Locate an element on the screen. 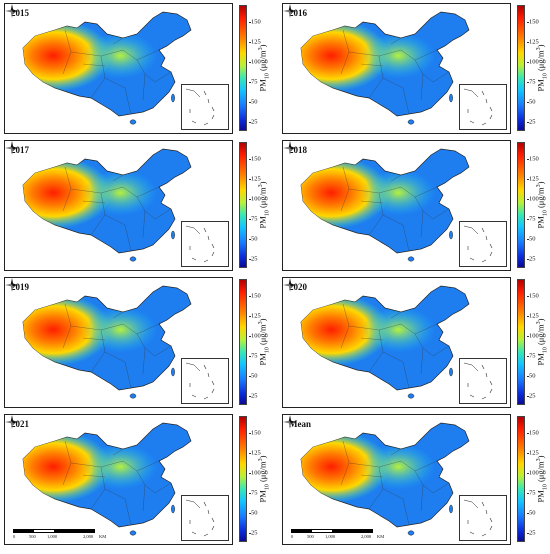 Image resolution: width=550 pixels, height=554 pixels. map-panel: 2015 150 125 100 75 50 2 is located at coordinates (137, 68).